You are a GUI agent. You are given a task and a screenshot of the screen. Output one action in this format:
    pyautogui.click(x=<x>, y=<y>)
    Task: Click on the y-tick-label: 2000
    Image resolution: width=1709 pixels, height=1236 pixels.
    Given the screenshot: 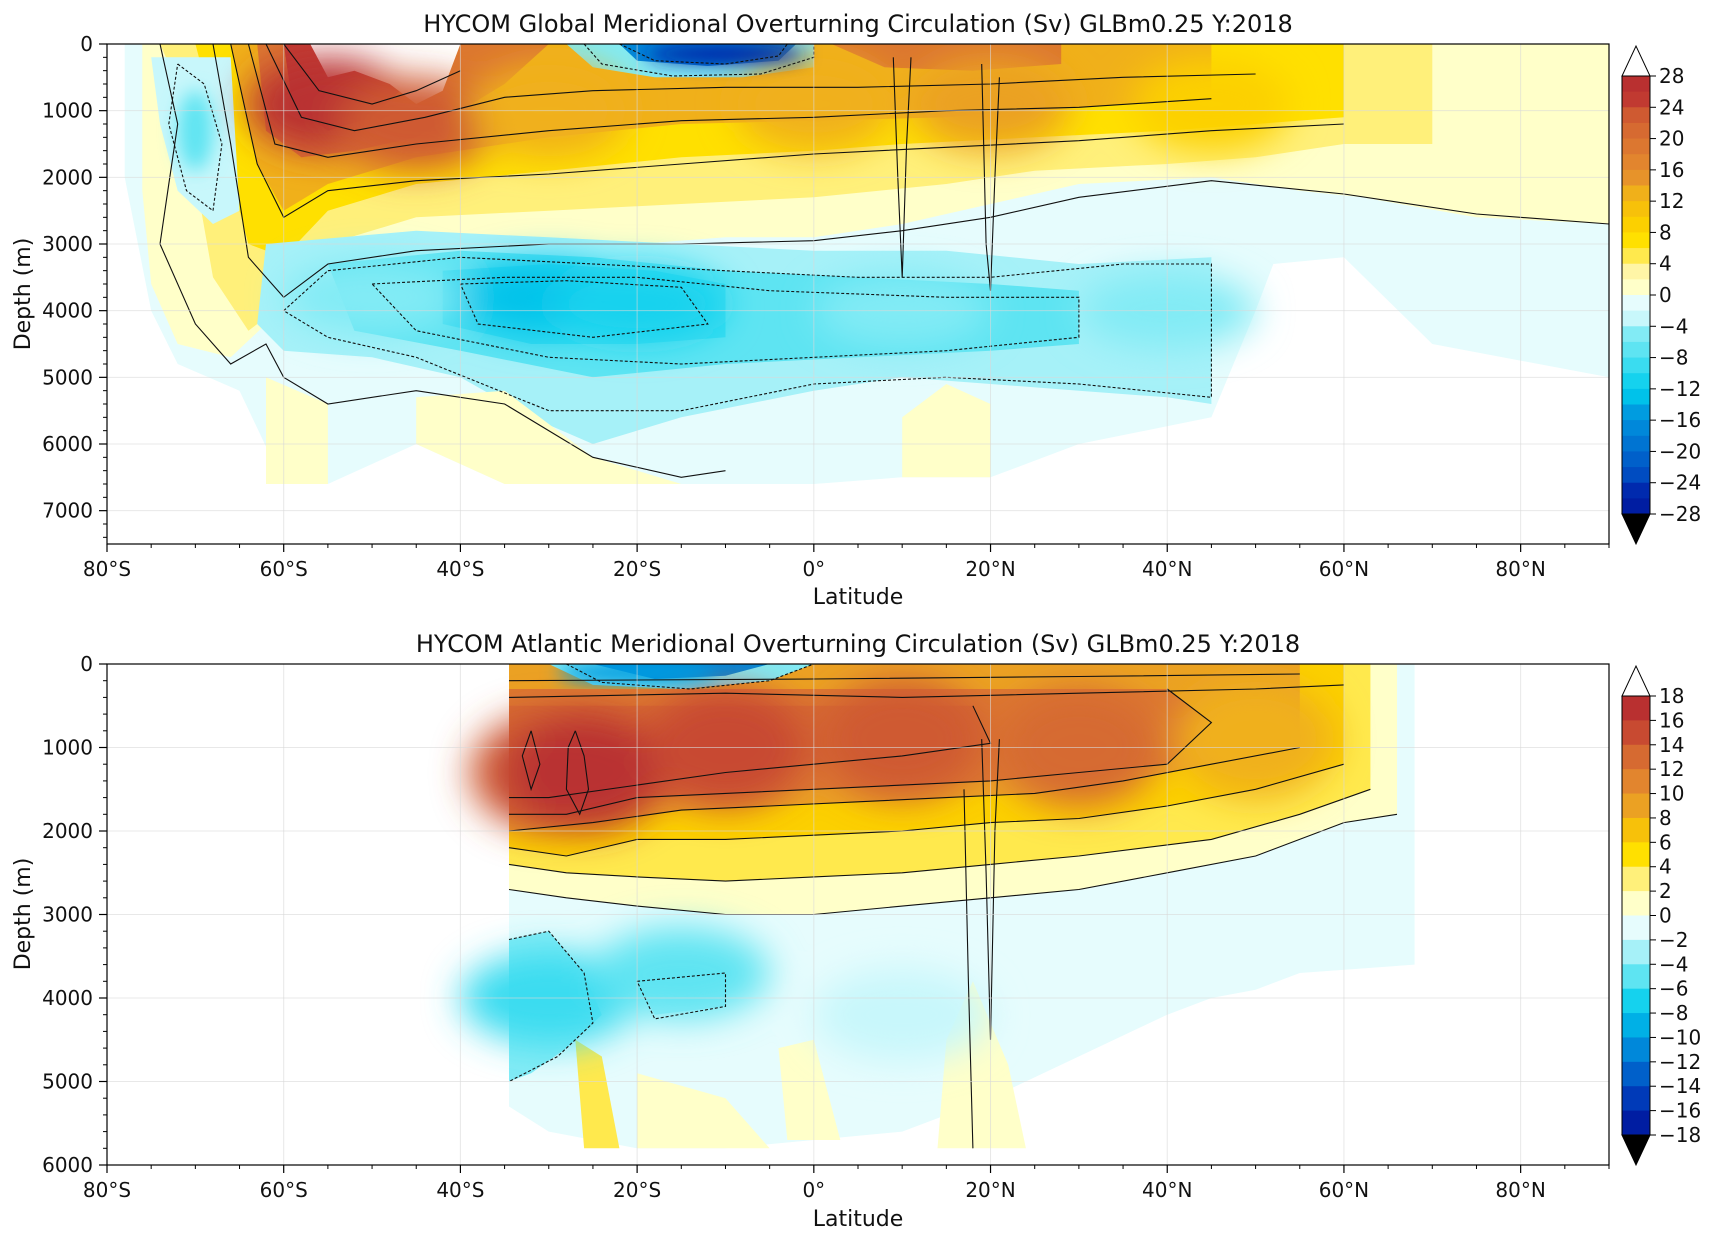 What is the action you would take?
    pyautogui.click(x=67, y=831)
    